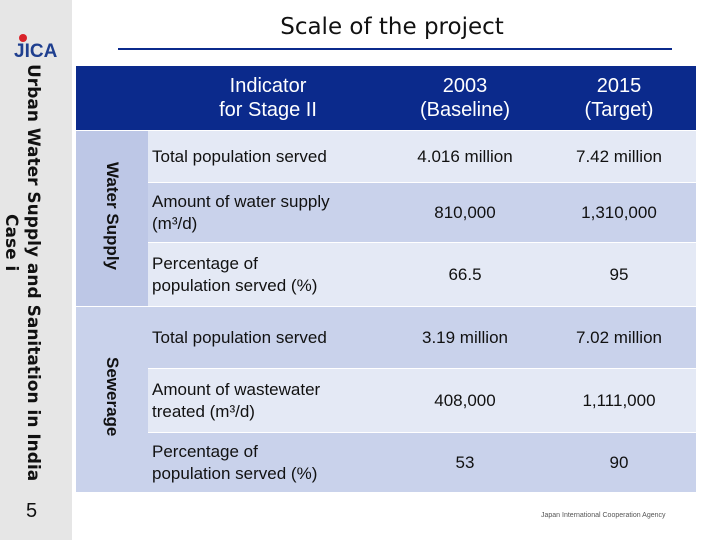 Image resolution: width=720 pixels, height=540 pixels. What do you see at coordinates (203, 411) in the screenshot?
I see `indicator-line2: treated (m³/d)` at bounding box center [203, 411].